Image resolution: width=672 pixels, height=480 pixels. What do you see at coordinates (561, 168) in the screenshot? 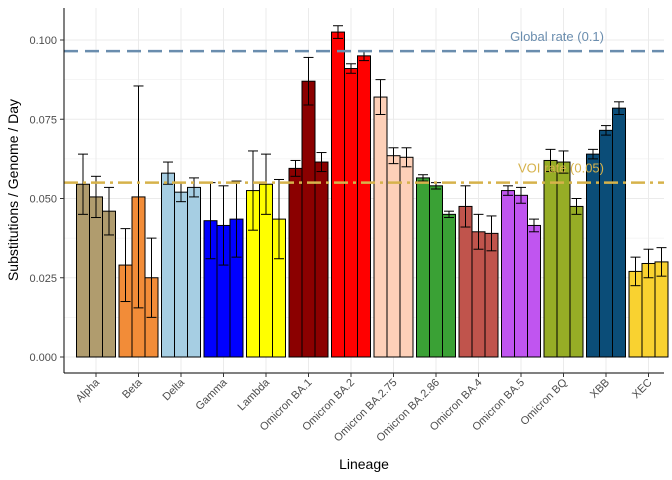
I see `reference-line-label: VOI rate (0.05)` at bounding box center [561, 168].